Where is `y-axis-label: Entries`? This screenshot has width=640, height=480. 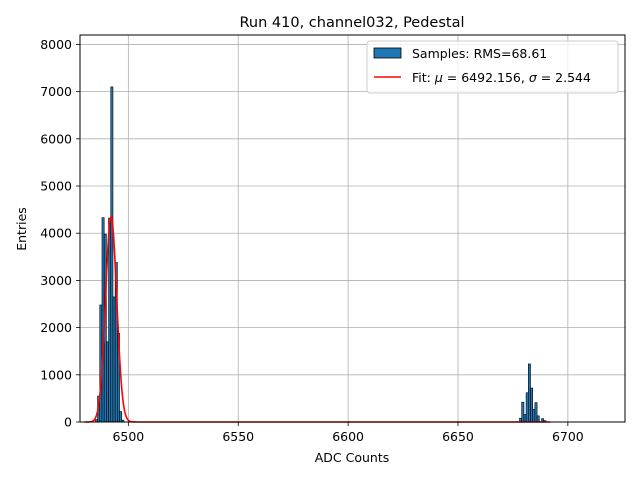
y-axis-label: Entries is located at coordinates (21, 229).